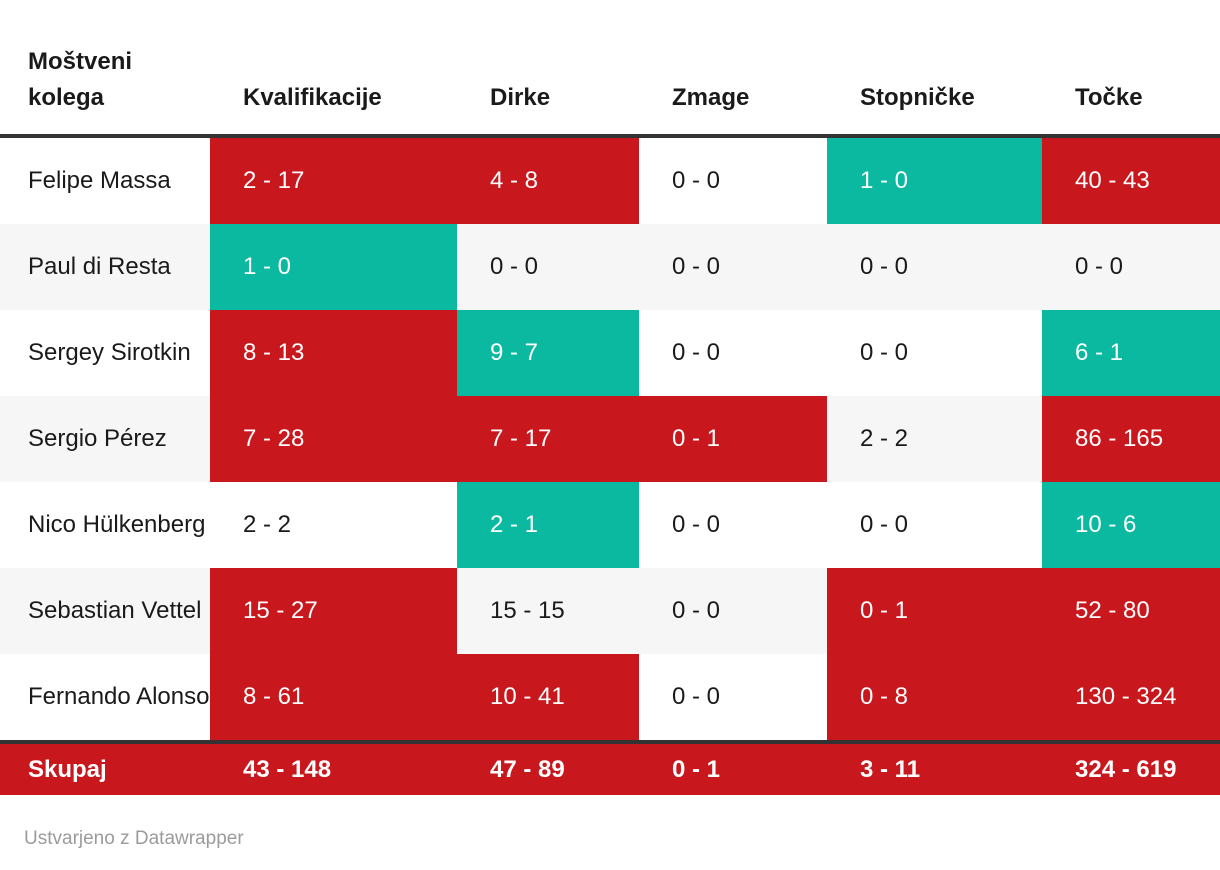 The image size is (1220, 870). What do you see at coordinates (119, 696) in the screenshot?
I see `teammate-name: Fernando Alonso` at bounding box center [119, 696].